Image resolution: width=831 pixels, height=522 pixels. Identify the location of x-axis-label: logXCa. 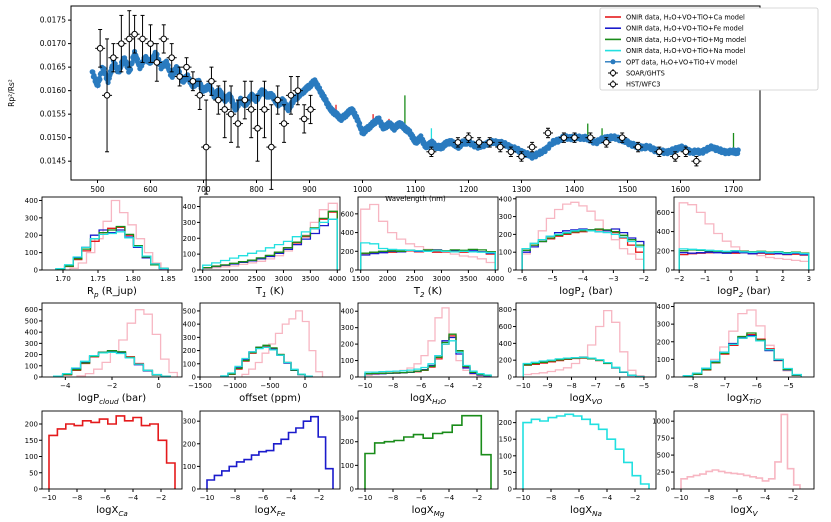
(112, 511).